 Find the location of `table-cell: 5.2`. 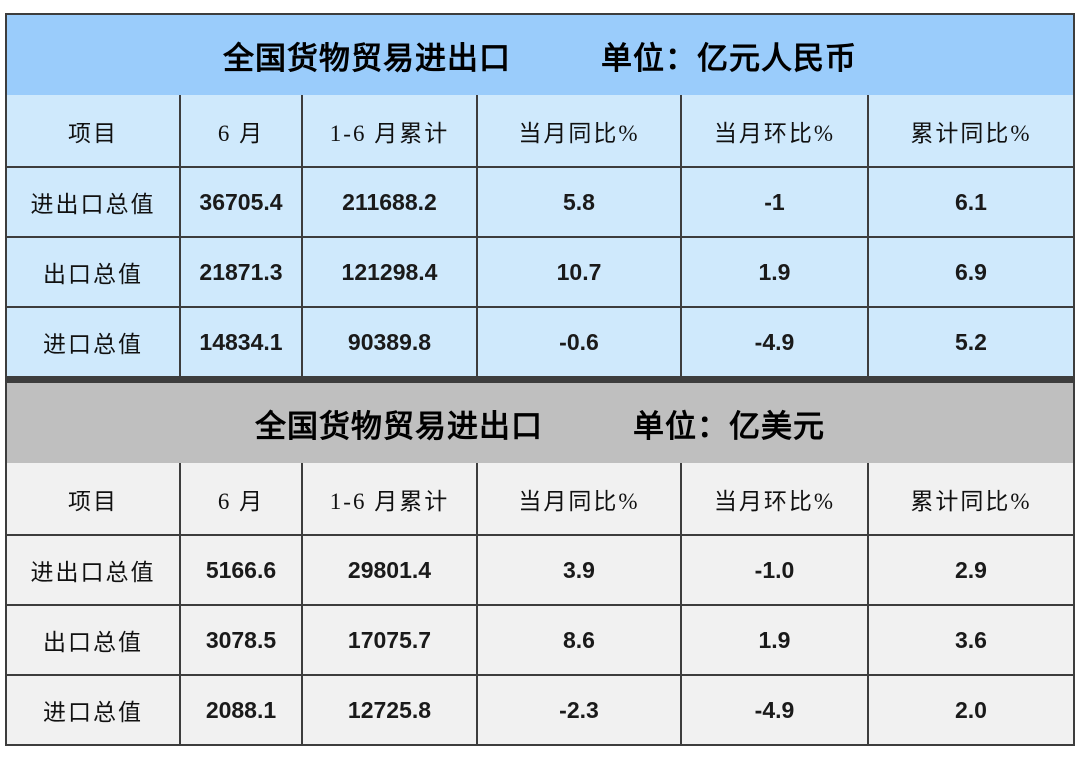

table-cell: 5.2 is located at coordinates (971, 342).